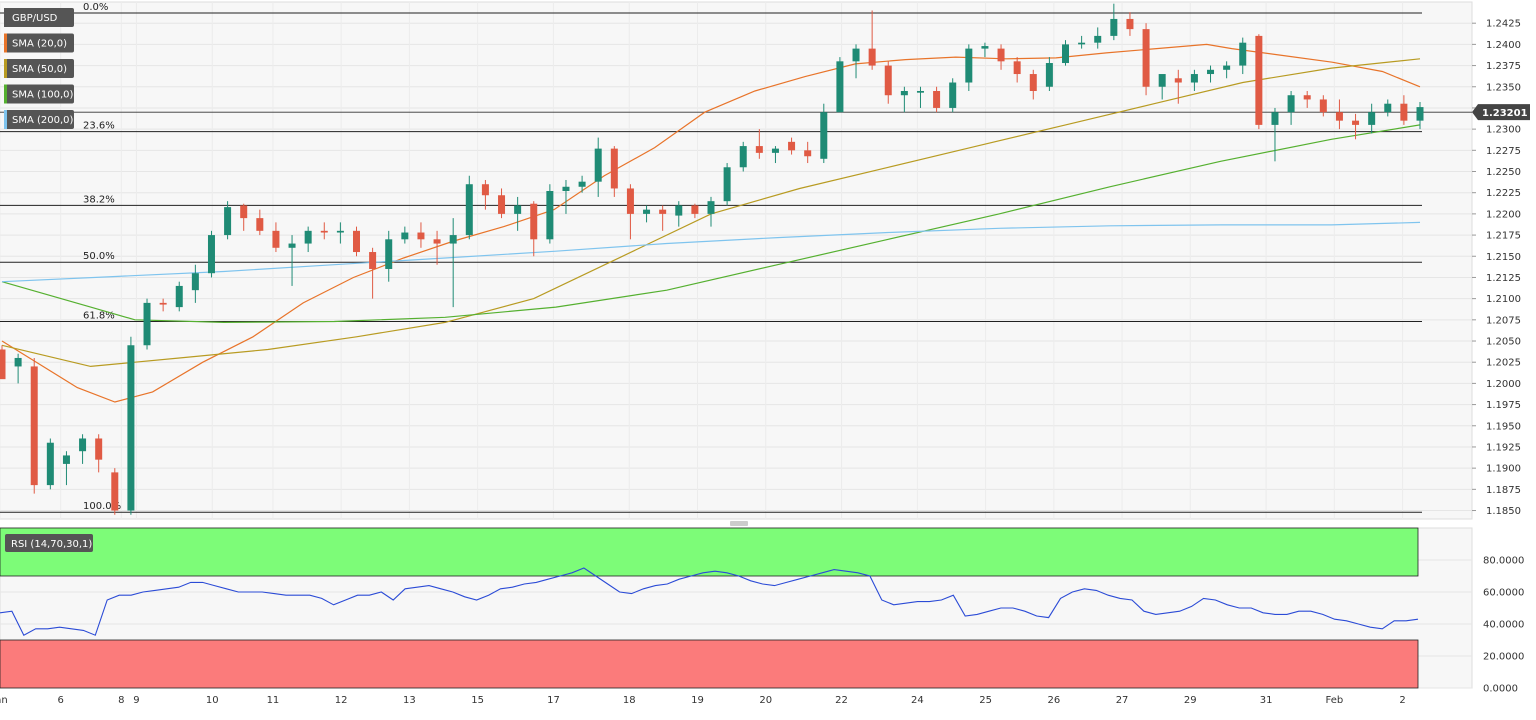 This screenshot has height=720, width=1536. I want to click on price-tick-label: 1.1875, so click(1503, 490).